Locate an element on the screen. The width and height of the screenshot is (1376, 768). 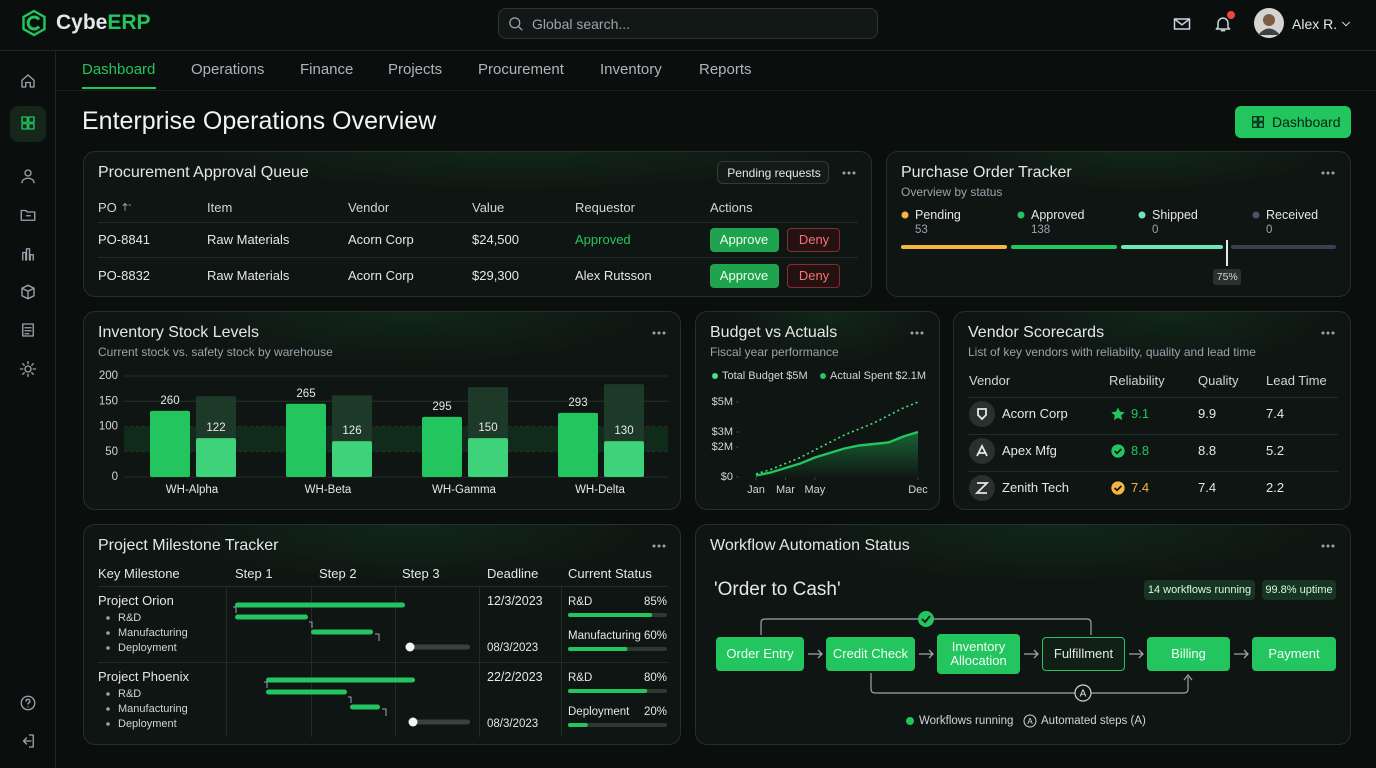
workflow-step: Fulfillment is located at coordinates (1083, 654).